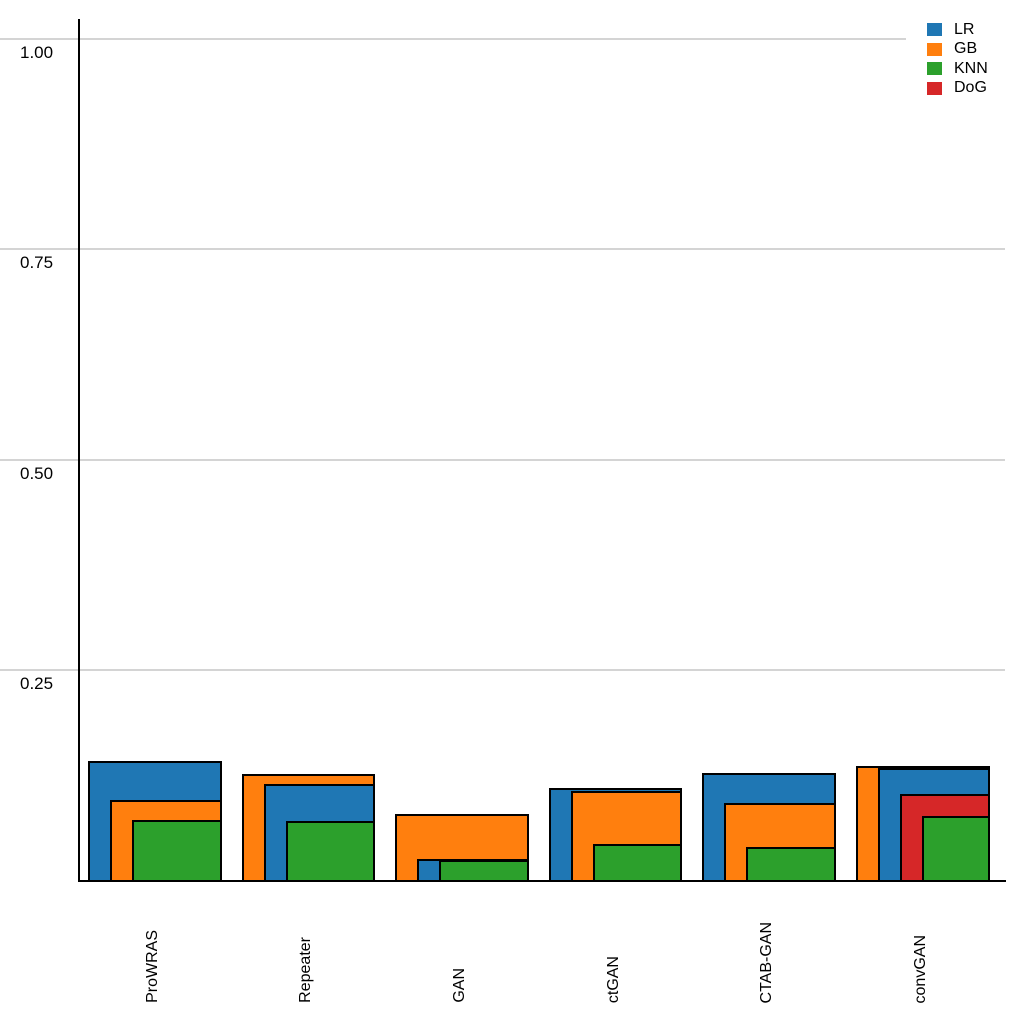  What do you see at coordinates (79, 450) in the screenshot?
I see `y-axis-line` at bounding box center [79, 450].